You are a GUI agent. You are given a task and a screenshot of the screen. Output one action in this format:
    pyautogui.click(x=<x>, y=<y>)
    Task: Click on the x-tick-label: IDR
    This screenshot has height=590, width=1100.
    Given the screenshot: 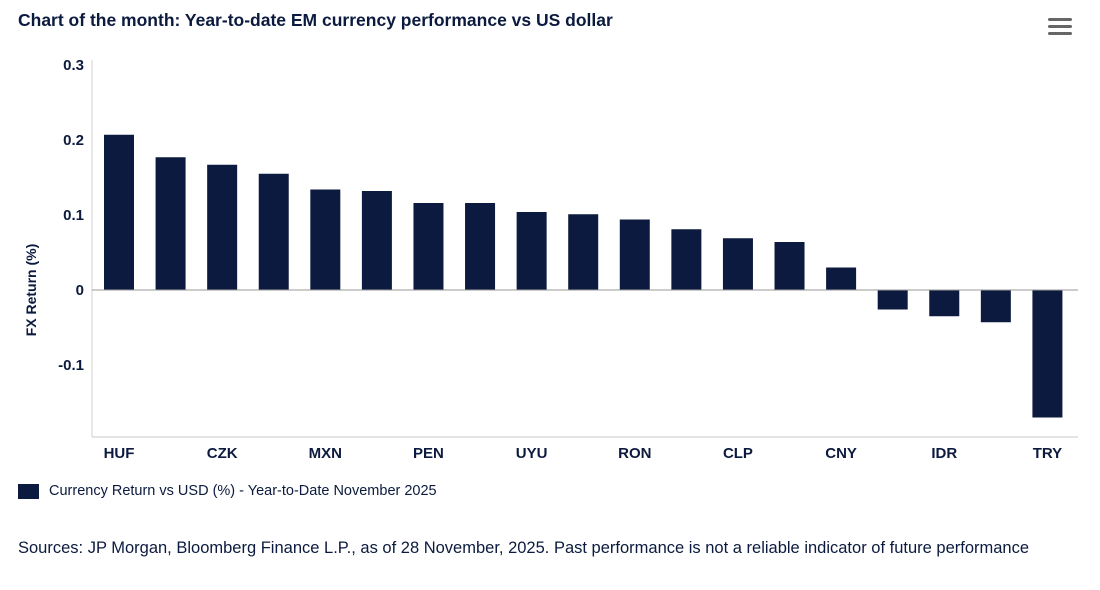 What is the action you would take?
    pyautogui.click(x=944, y=453)
    